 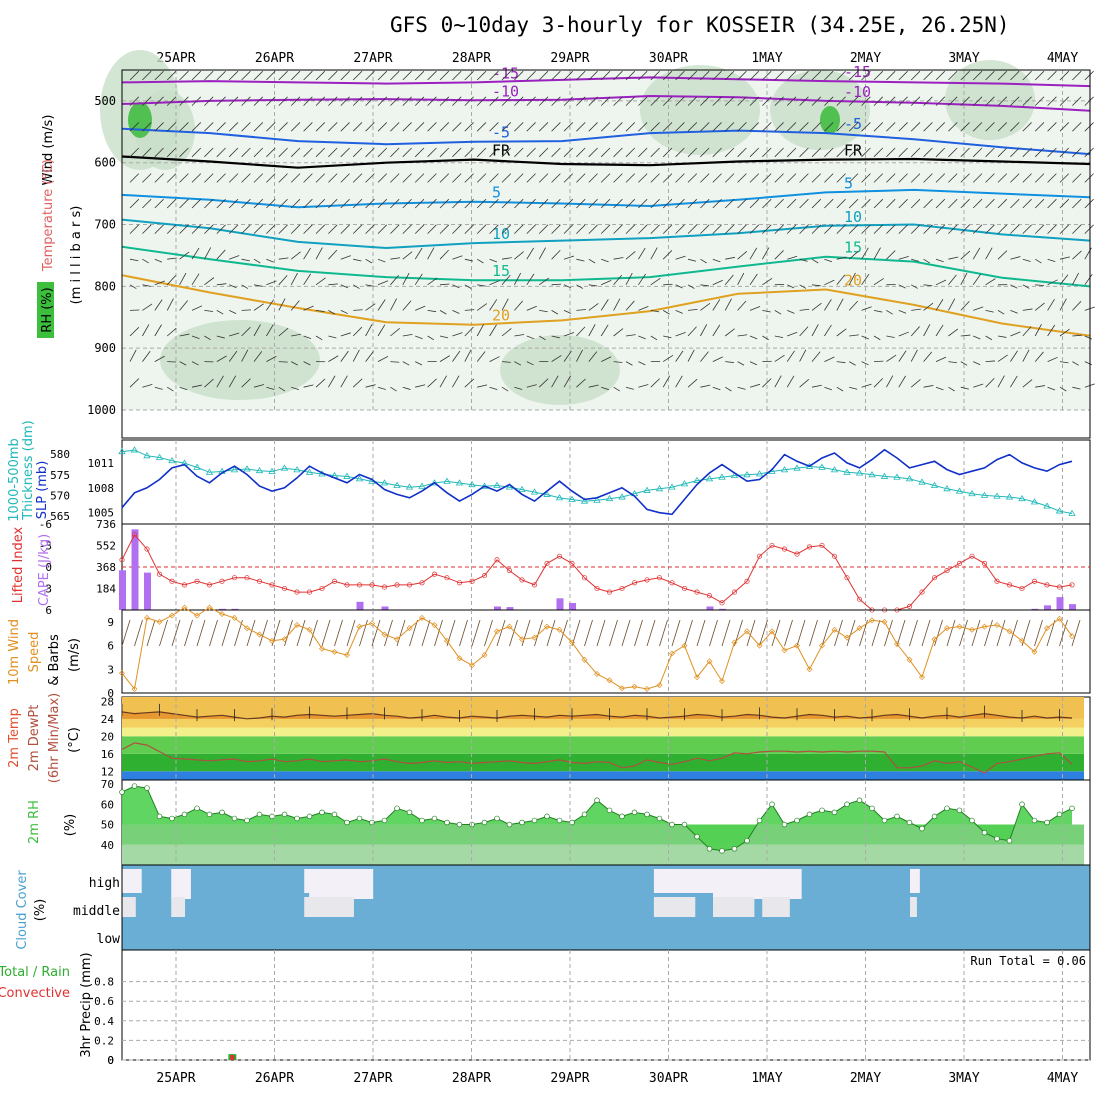 I want to click on cloud-clear-high, so click(x=683, y=881).